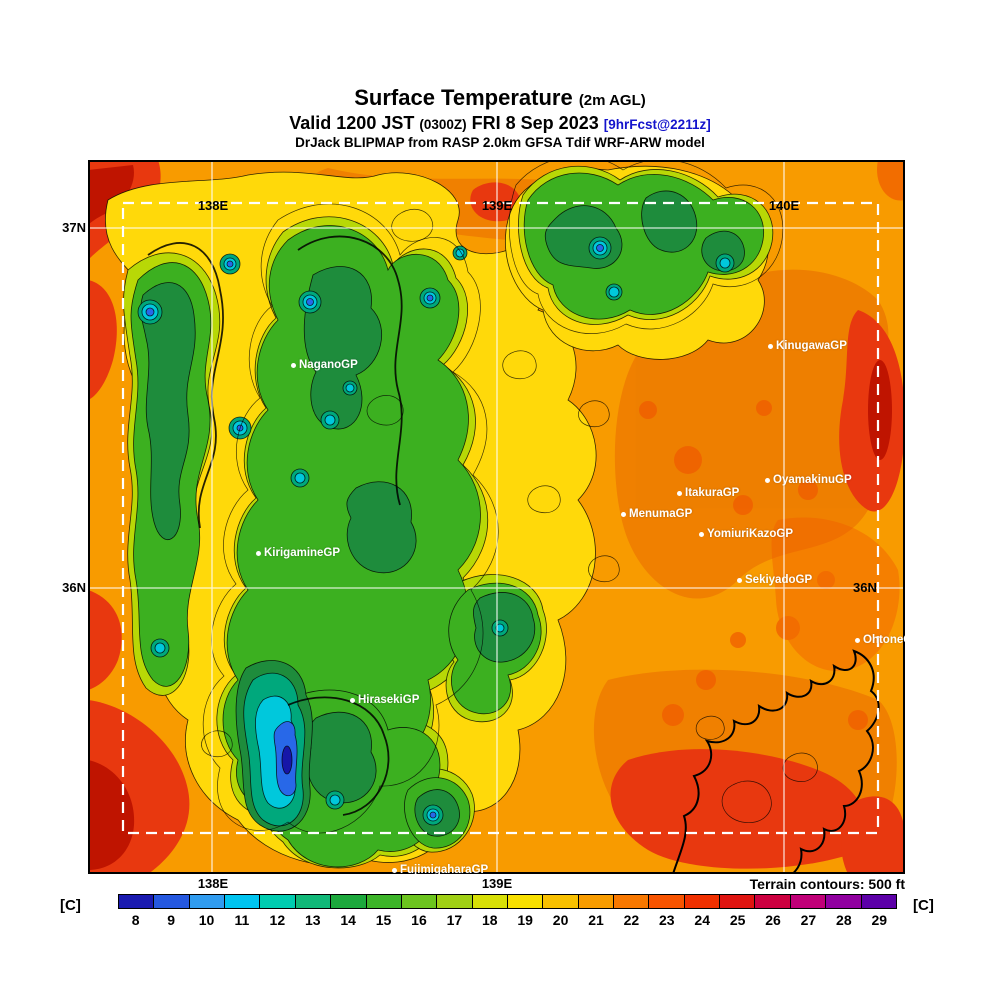 The height and width of the screenshot is (1000, 1000). I want to click on site-label: KirigamineGP, so click(302, 553).